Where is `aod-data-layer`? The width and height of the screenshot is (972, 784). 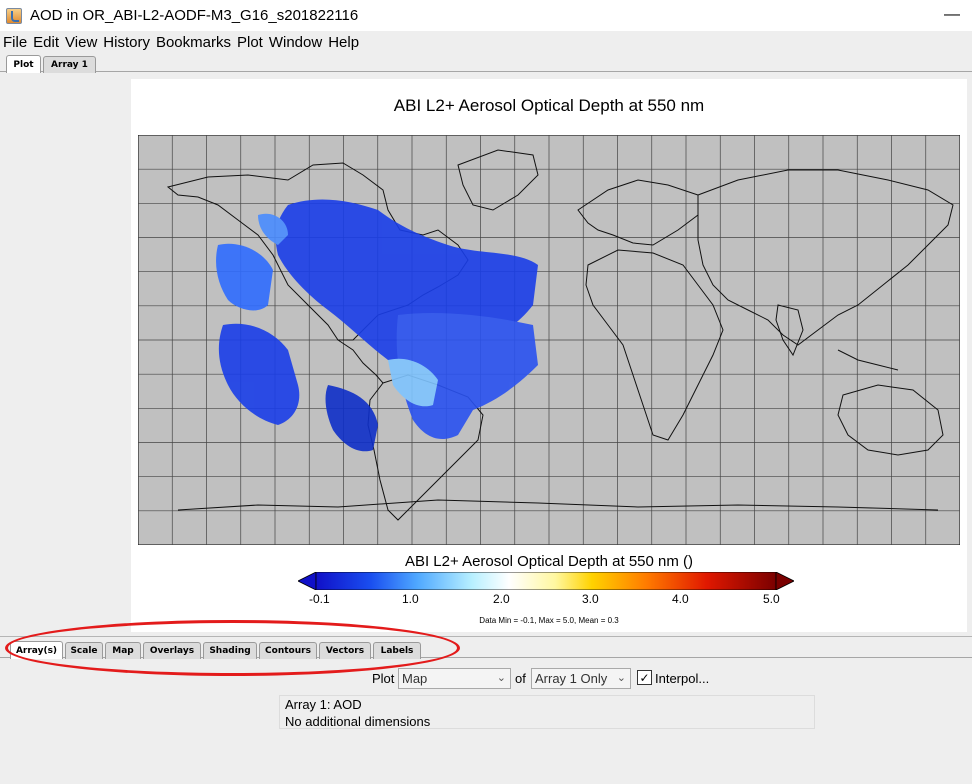
aod-data-layer is located at coordinates (377, 325).